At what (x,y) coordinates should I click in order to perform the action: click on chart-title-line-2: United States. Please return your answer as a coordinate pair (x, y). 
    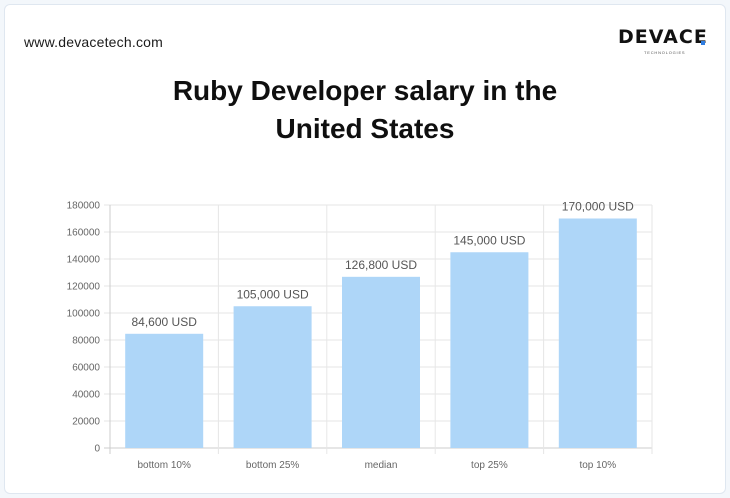
    Looking at the image, I should click on (365, 128).